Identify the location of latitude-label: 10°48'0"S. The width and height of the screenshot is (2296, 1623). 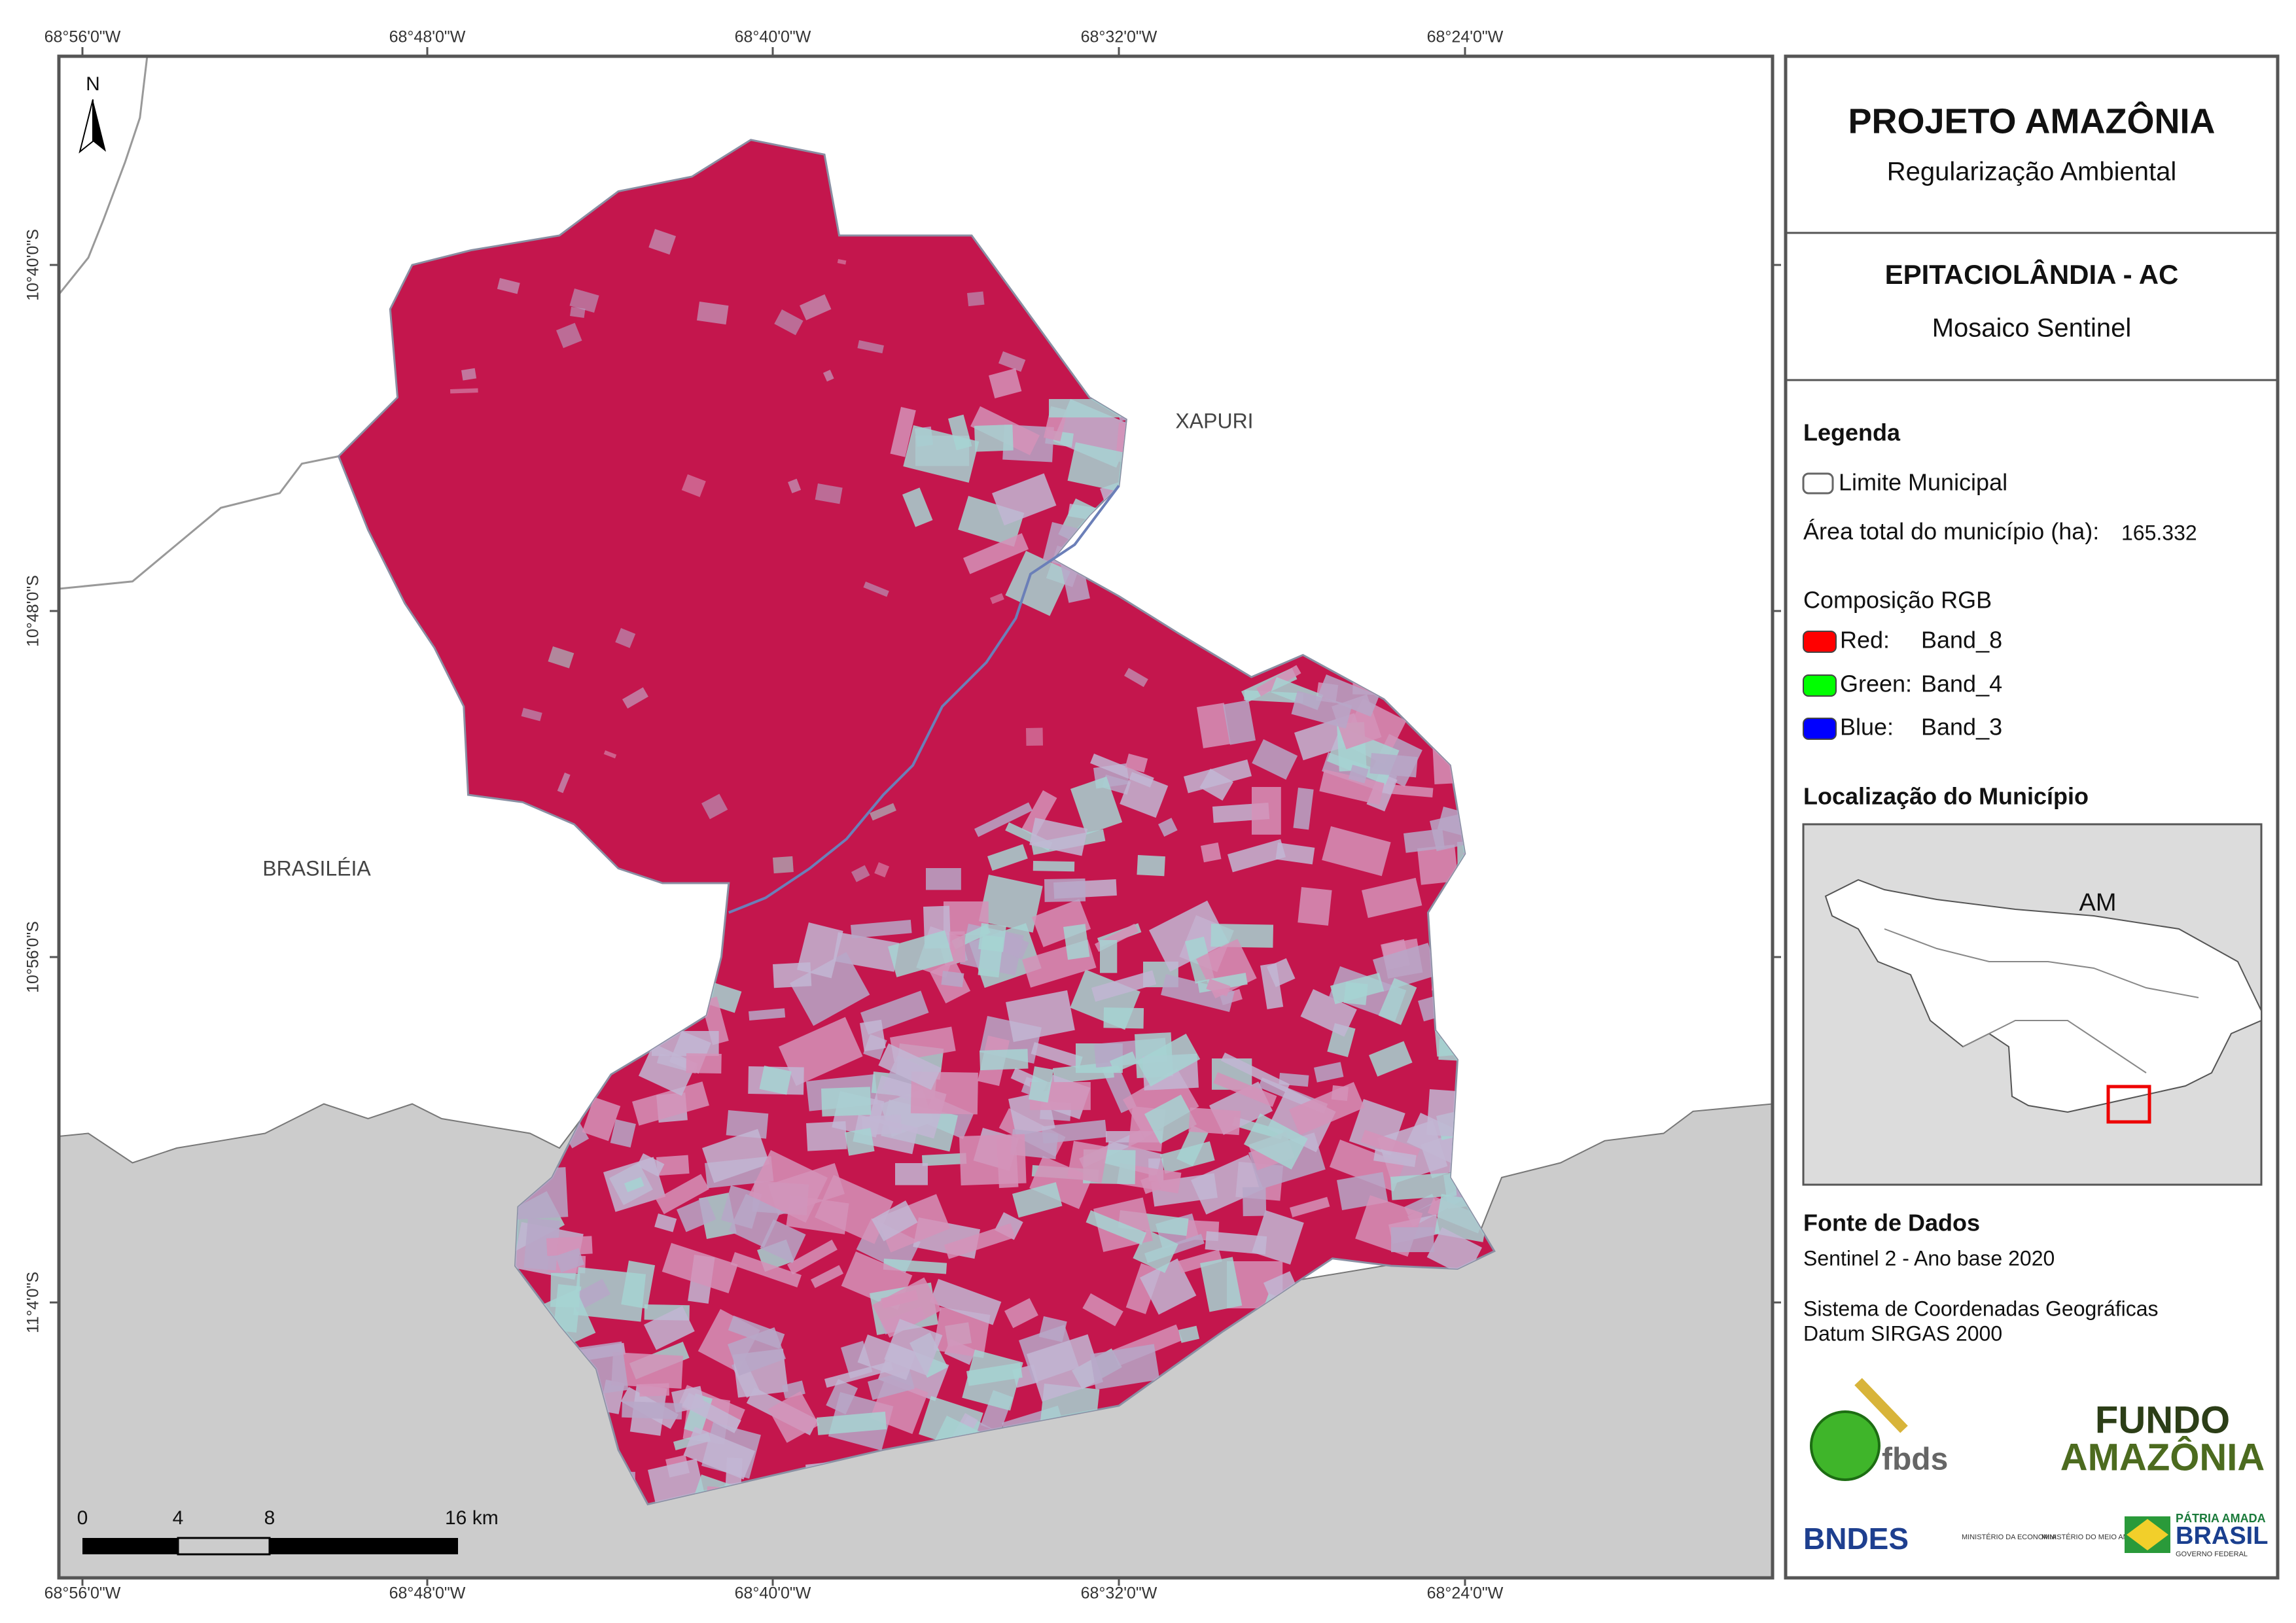
(34, 611).